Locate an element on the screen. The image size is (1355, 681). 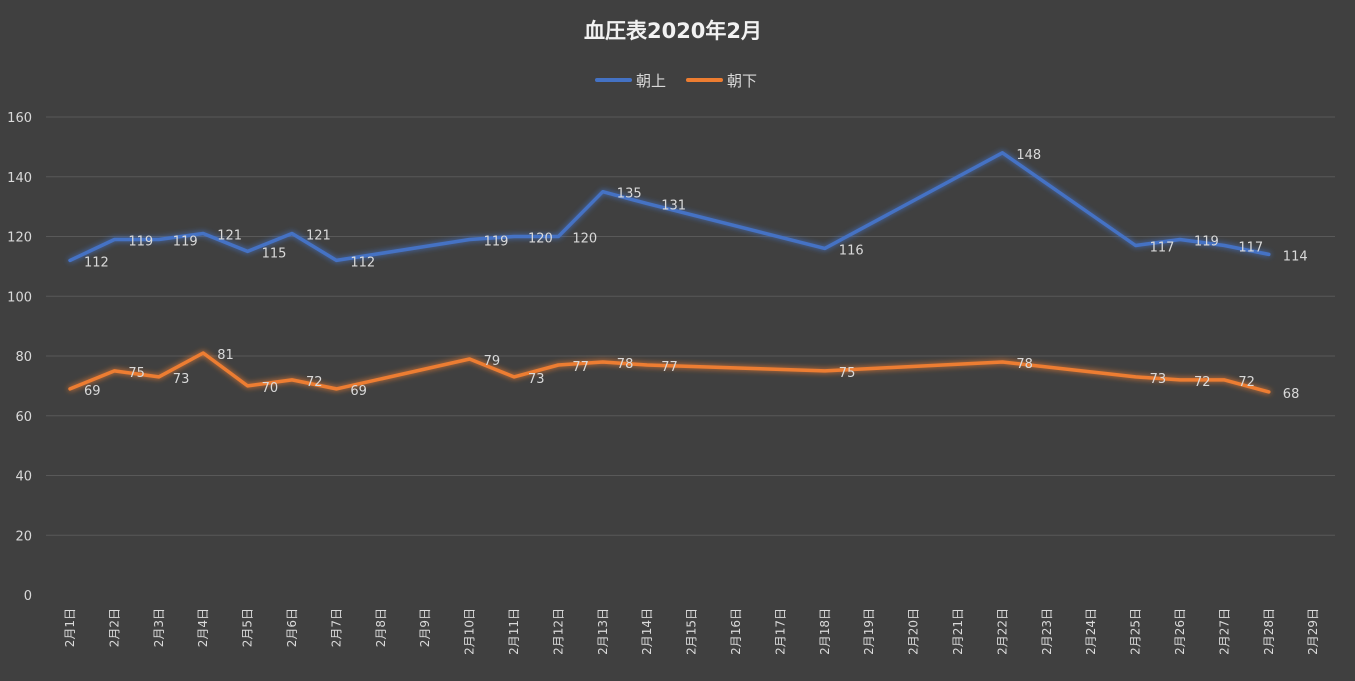
x-tick-label: 2月8日 is located at coordinates (381, 627).